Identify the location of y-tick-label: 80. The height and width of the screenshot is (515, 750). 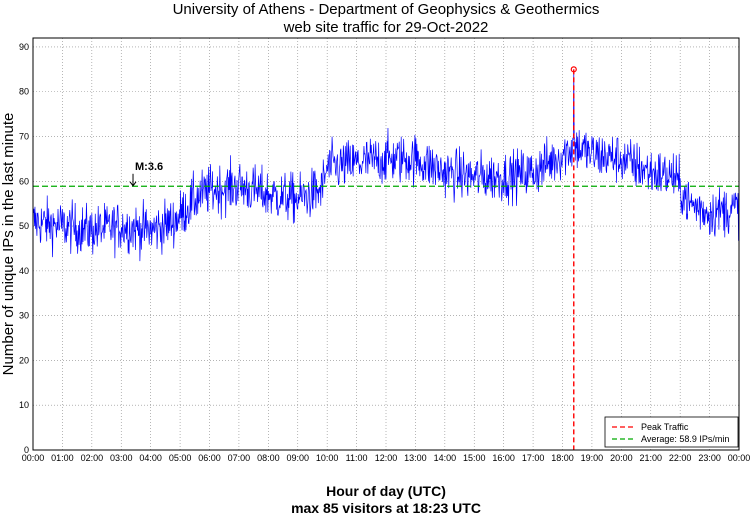
(24, 92).